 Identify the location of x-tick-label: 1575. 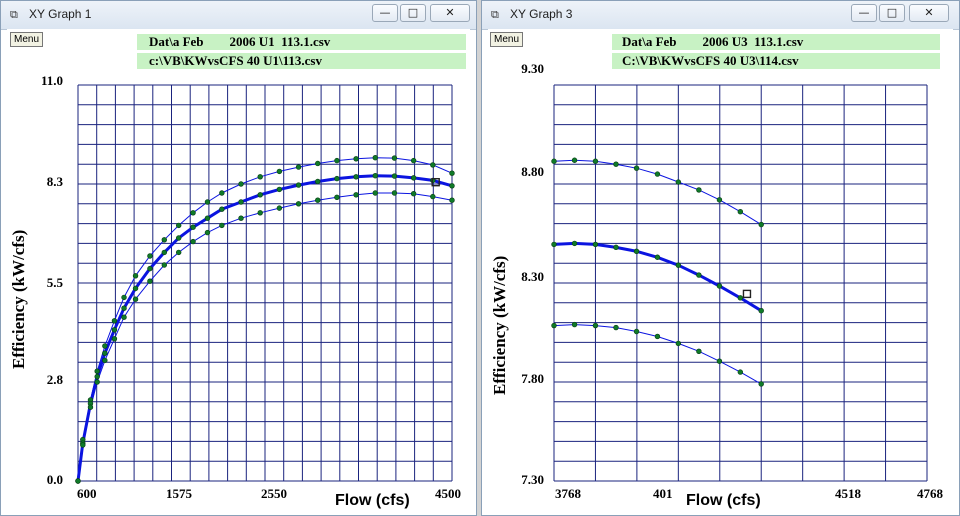
(179, 493).